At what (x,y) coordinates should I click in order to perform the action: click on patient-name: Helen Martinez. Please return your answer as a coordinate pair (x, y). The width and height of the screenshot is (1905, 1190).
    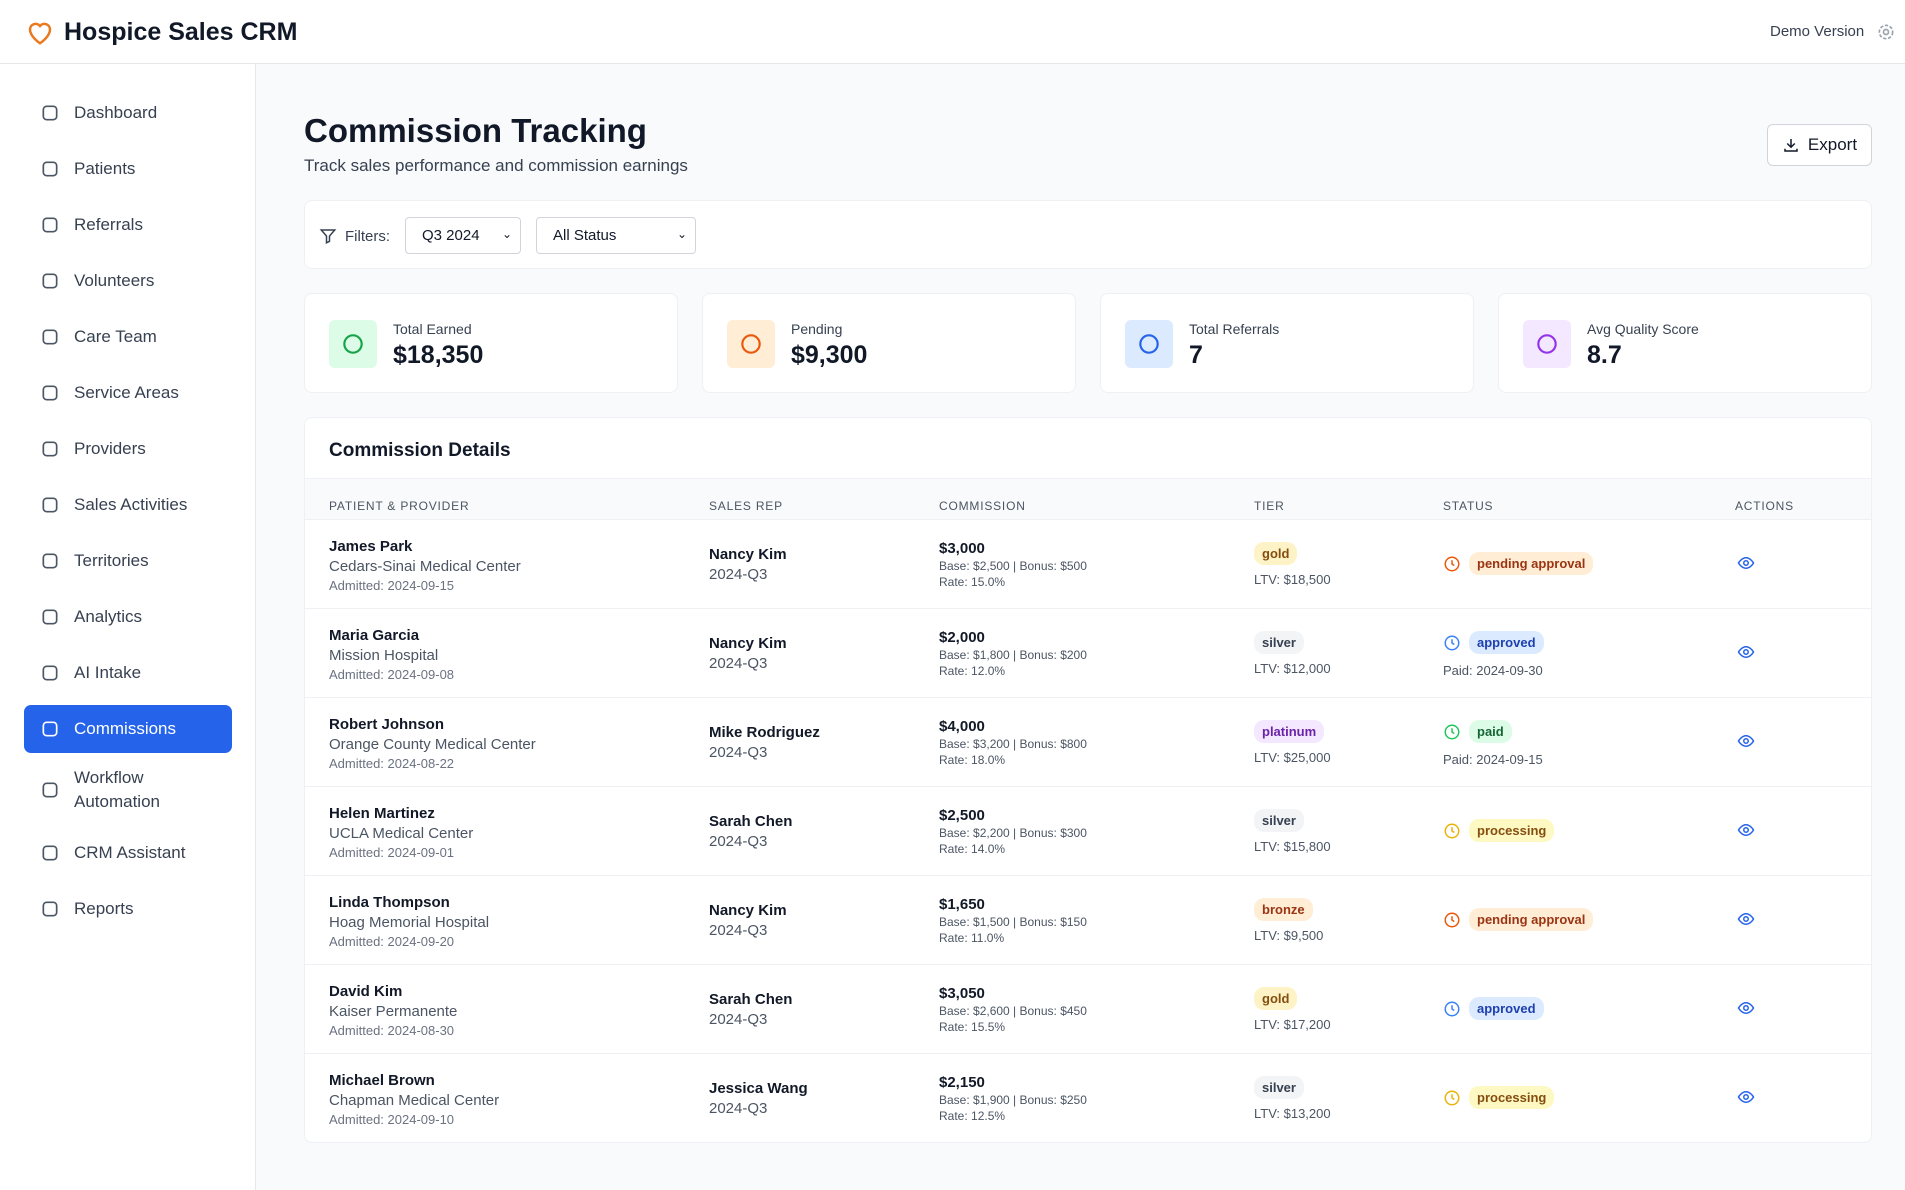
    Looking at the image, I should click on (382, 813).